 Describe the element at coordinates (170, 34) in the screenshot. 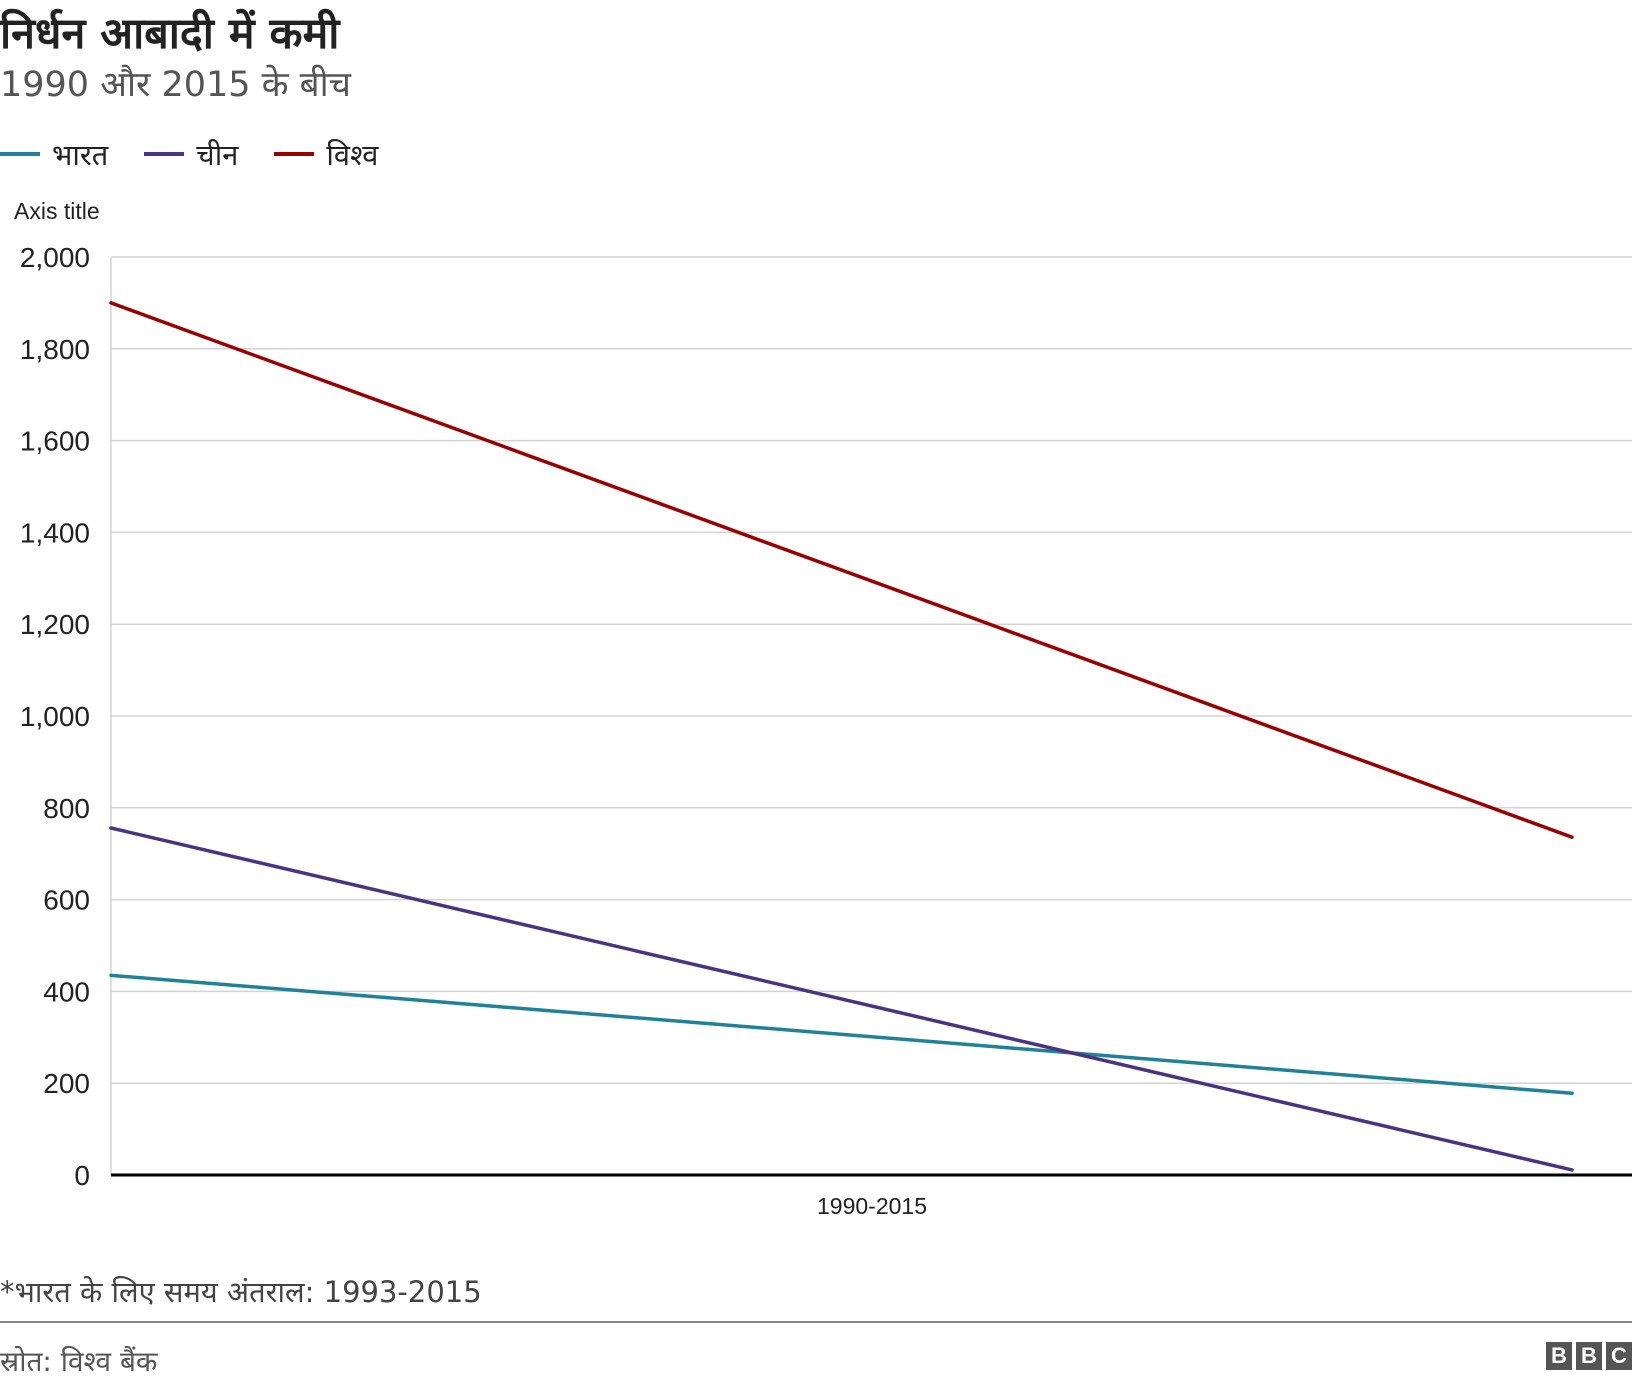

I see `chart-title: निर्धन आबादी में कमी` at that location.